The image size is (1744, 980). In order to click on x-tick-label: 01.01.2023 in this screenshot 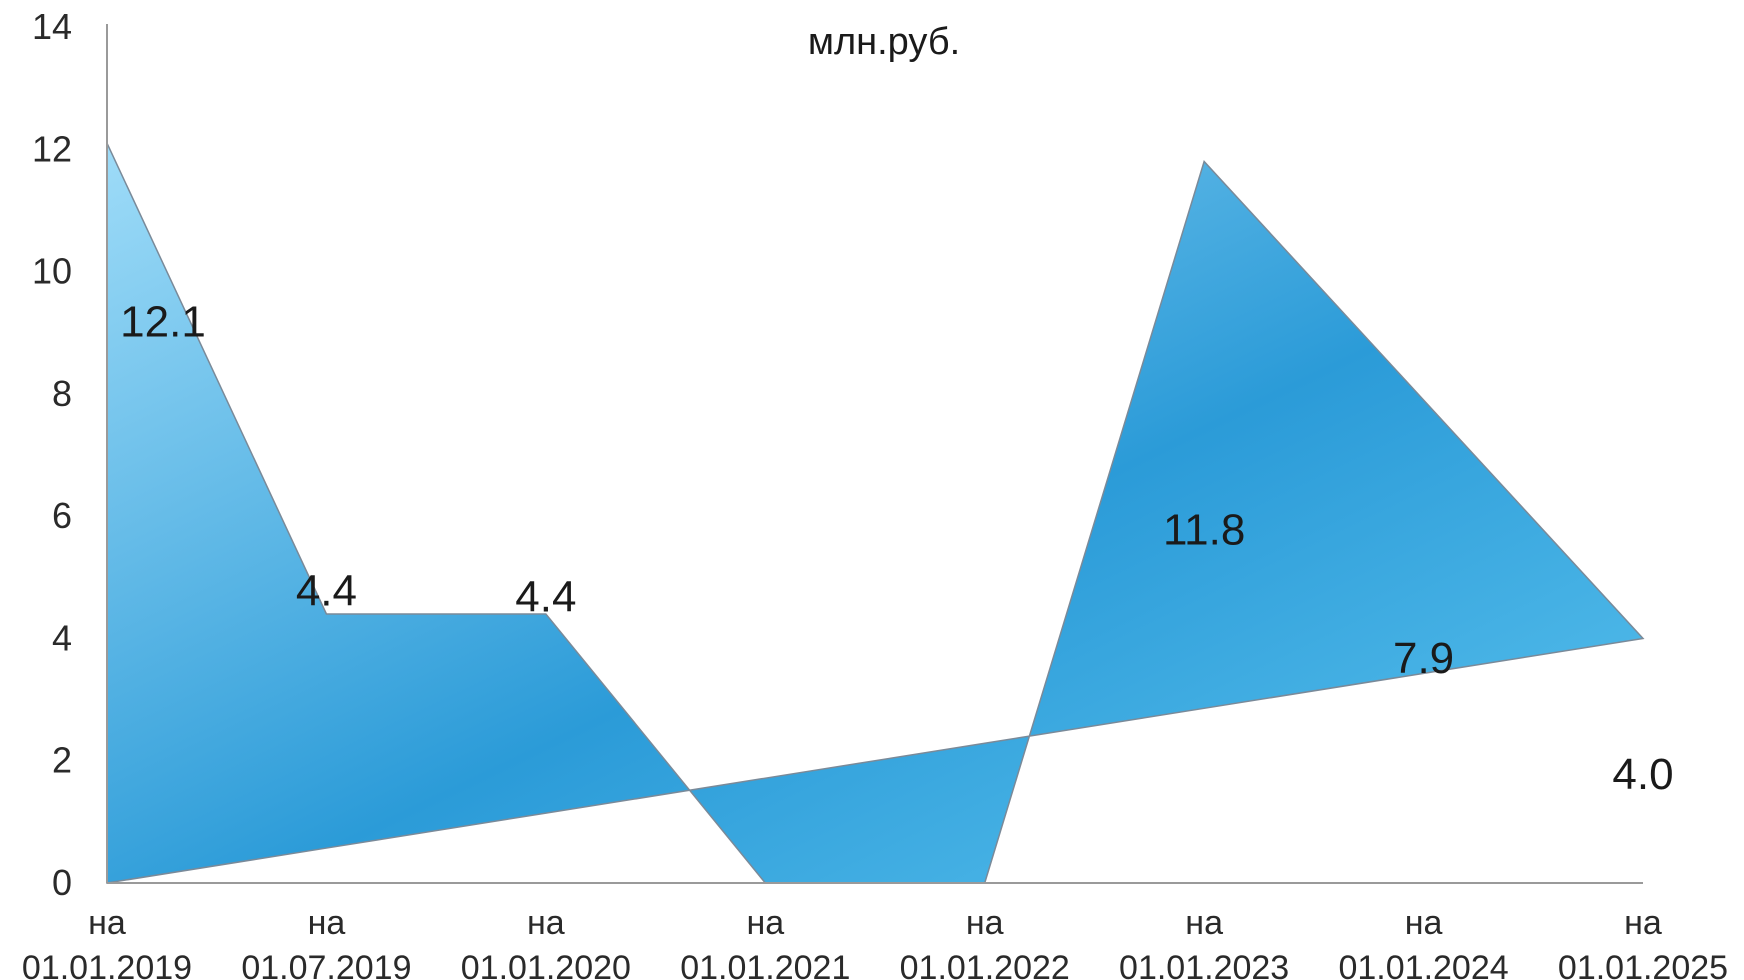, I will do `click(1204, 964)`.